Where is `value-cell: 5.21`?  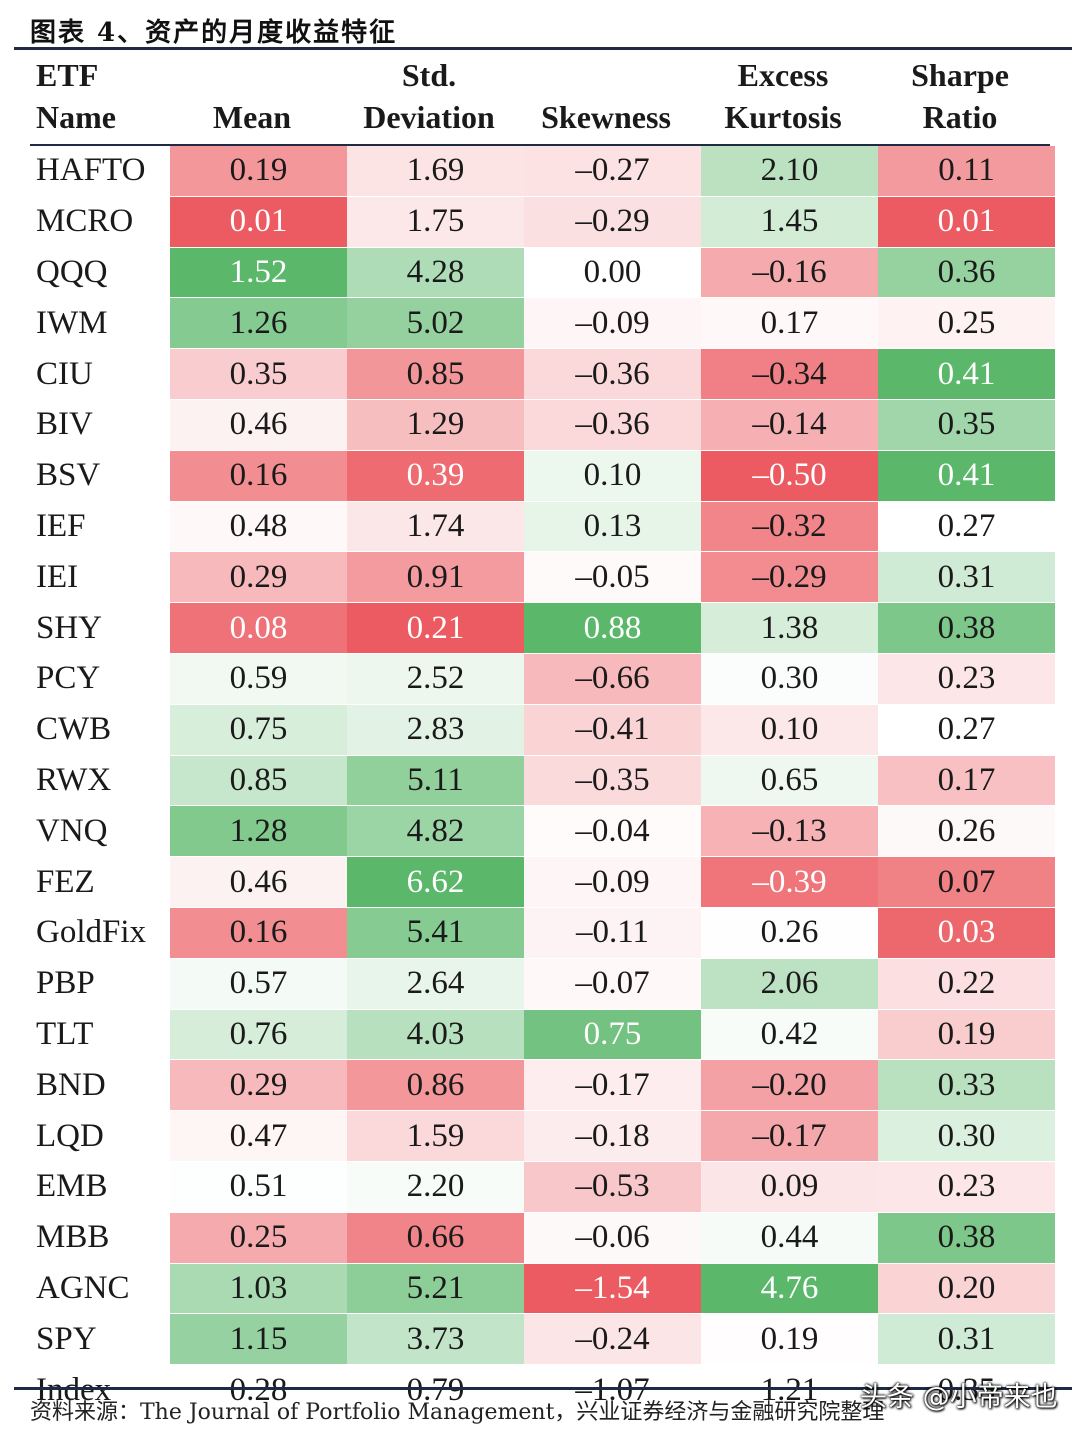
value-cell: 5.21 is located at coordinates (435, 1289).